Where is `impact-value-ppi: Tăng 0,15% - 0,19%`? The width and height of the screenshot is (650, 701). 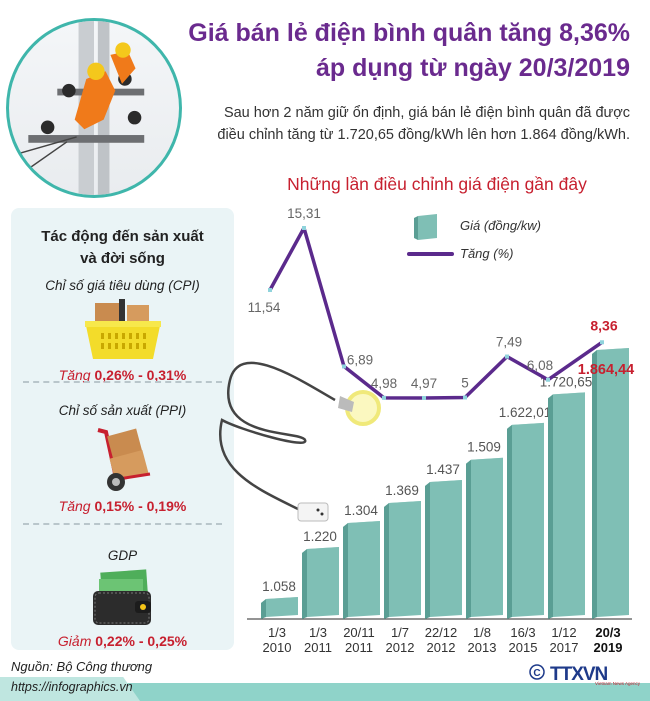 impact-value-ppi: Tăng 0,15% - 0,19% is located at coordinates (122, 506).